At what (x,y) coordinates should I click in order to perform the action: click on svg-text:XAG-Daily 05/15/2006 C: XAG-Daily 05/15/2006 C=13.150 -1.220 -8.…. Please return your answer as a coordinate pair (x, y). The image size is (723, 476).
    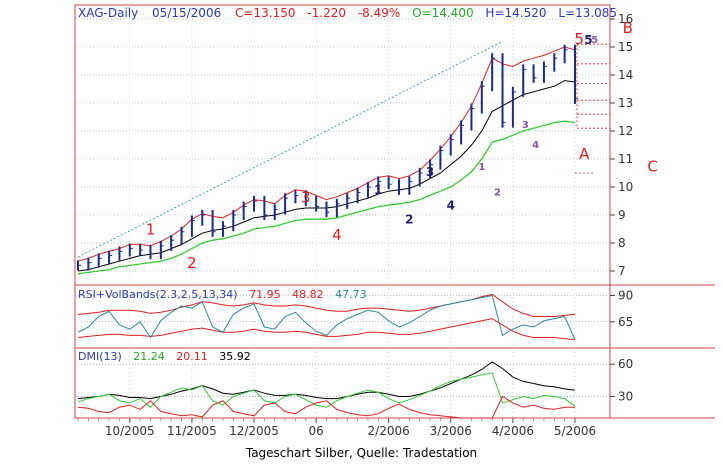
    Looking at the image, I should click on (347, 13).